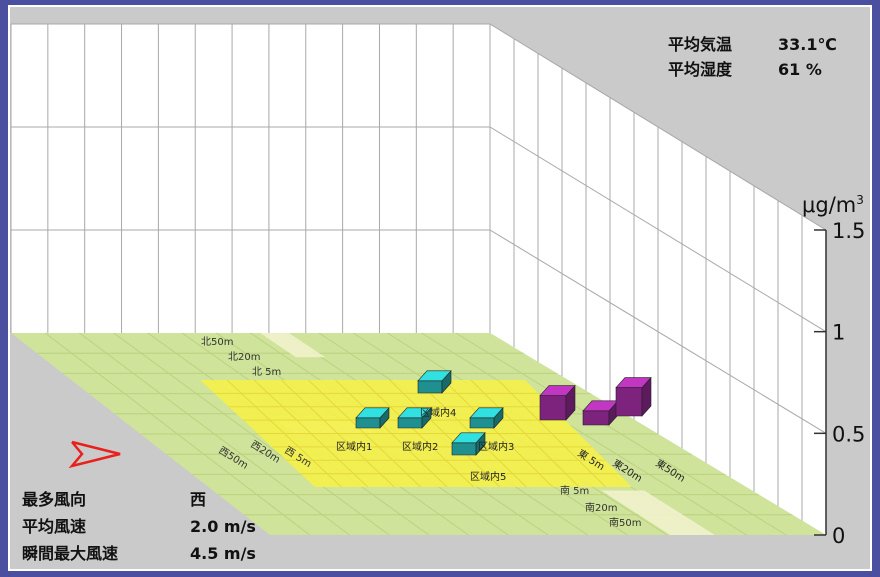 Image resolution: width=880 pixels, height=577 pixels. What do you see at coordinates (833, 205) in the screenshot?
I see `unit-label: μg/m3` at bounding box center [833, 205].